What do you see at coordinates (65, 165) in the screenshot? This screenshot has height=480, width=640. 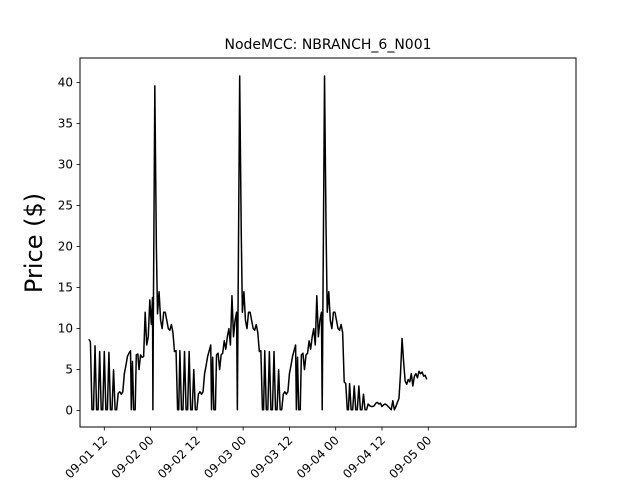 I see `y-tick-label: 30` at bounding box center [65, 165].